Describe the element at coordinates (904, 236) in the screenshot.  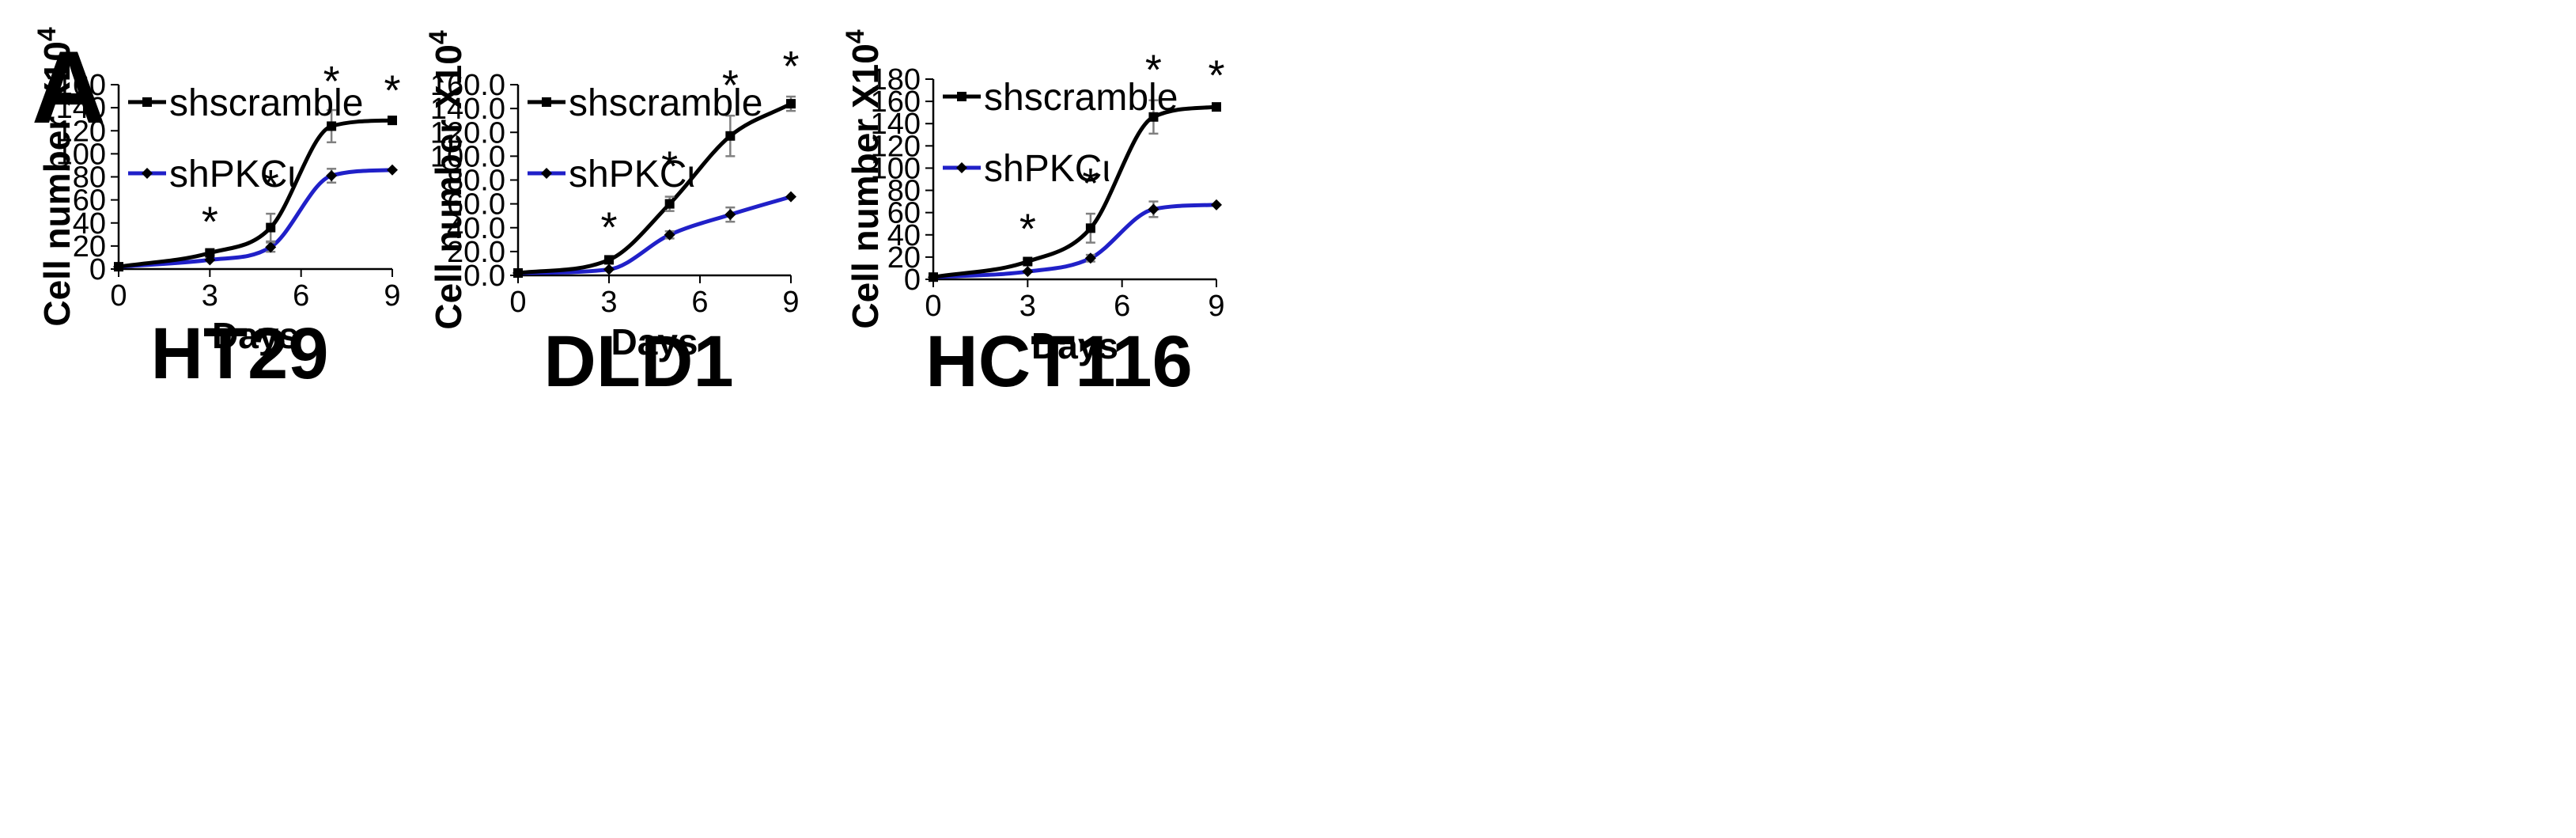
I see `y-tick-label: 40` at that location.